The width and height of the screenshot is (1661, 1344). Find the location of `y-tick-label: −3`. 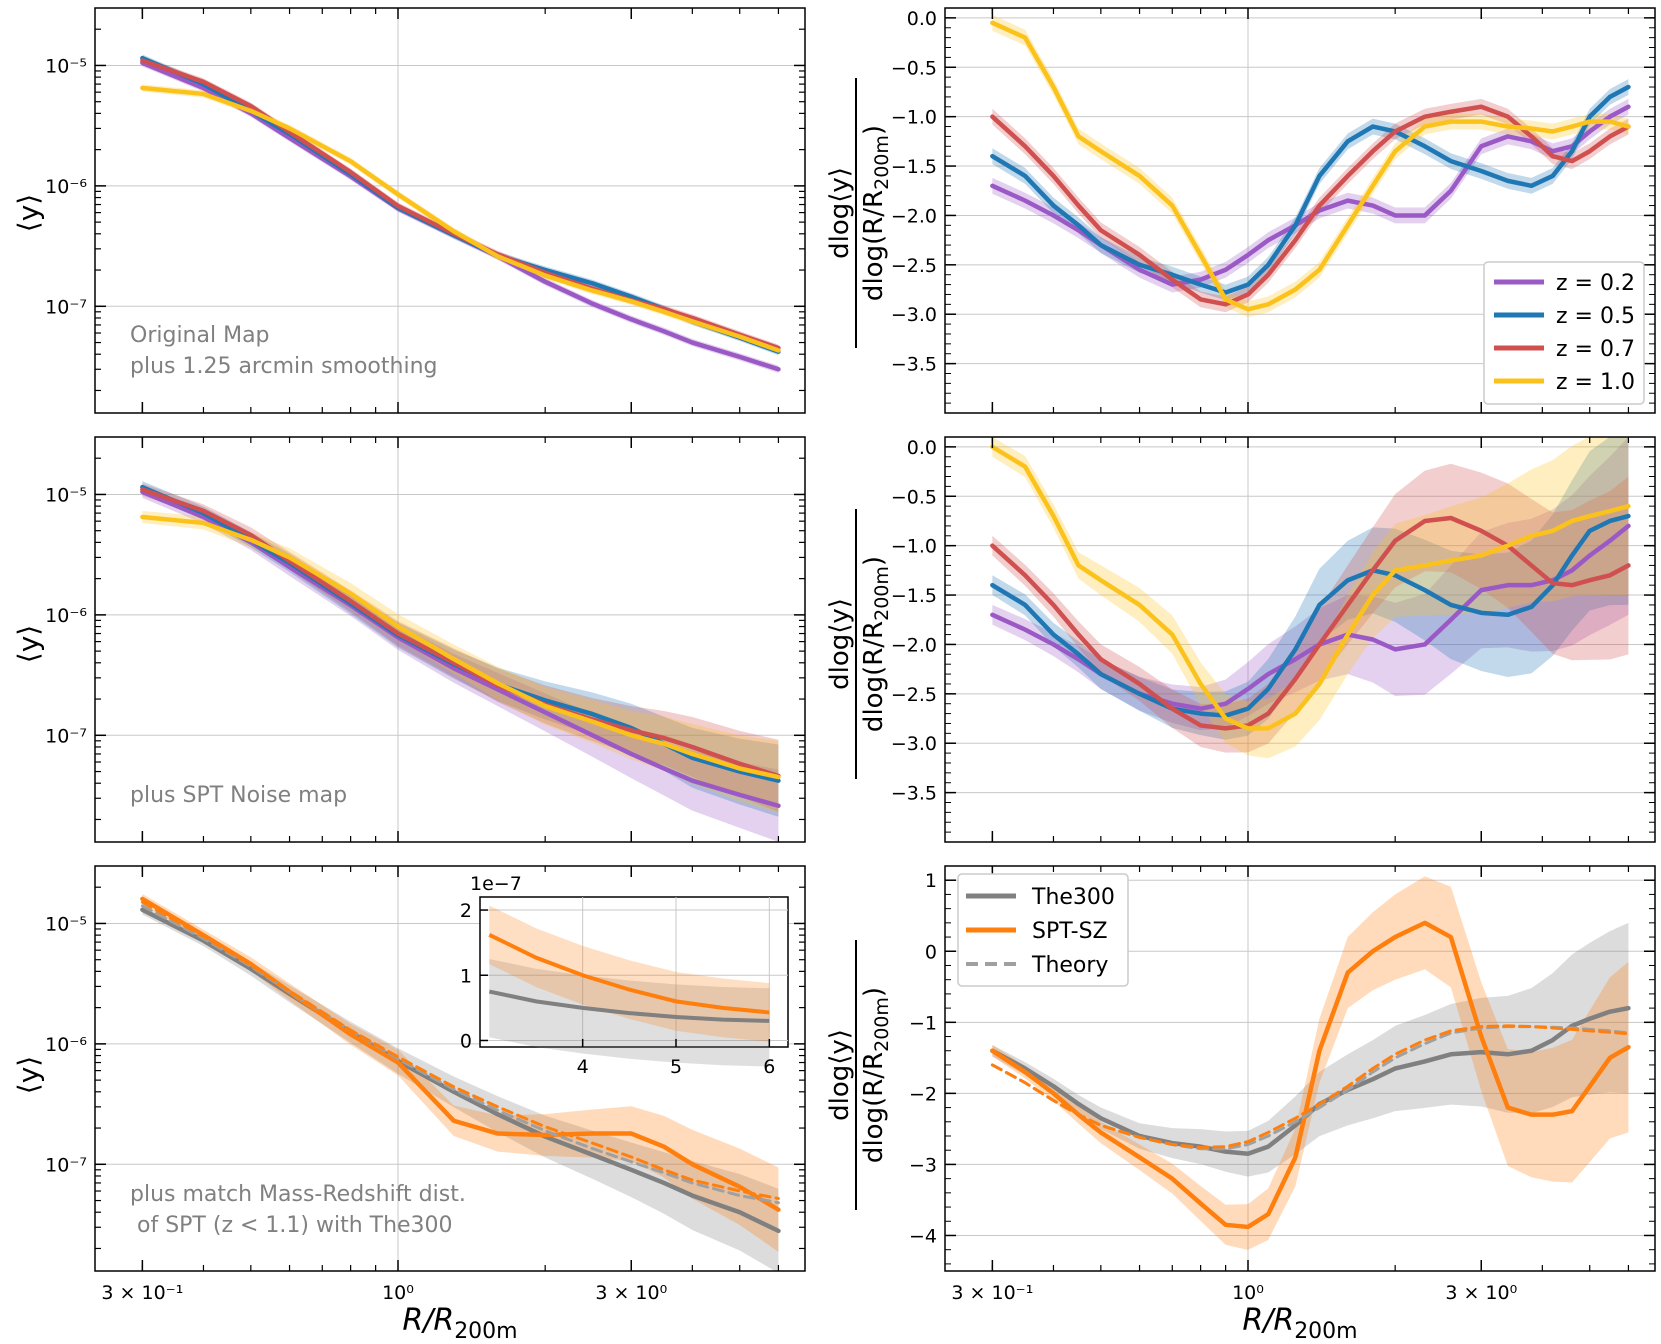

y-tick-label: −3 is located at coordinates (923, 1165).